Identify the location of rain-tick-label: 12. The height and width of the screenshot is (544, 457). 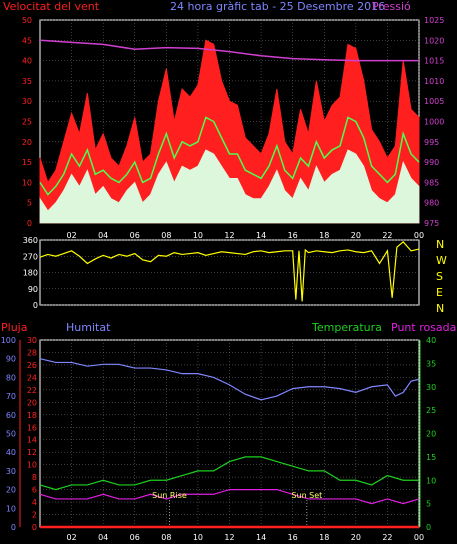
(32, 452).